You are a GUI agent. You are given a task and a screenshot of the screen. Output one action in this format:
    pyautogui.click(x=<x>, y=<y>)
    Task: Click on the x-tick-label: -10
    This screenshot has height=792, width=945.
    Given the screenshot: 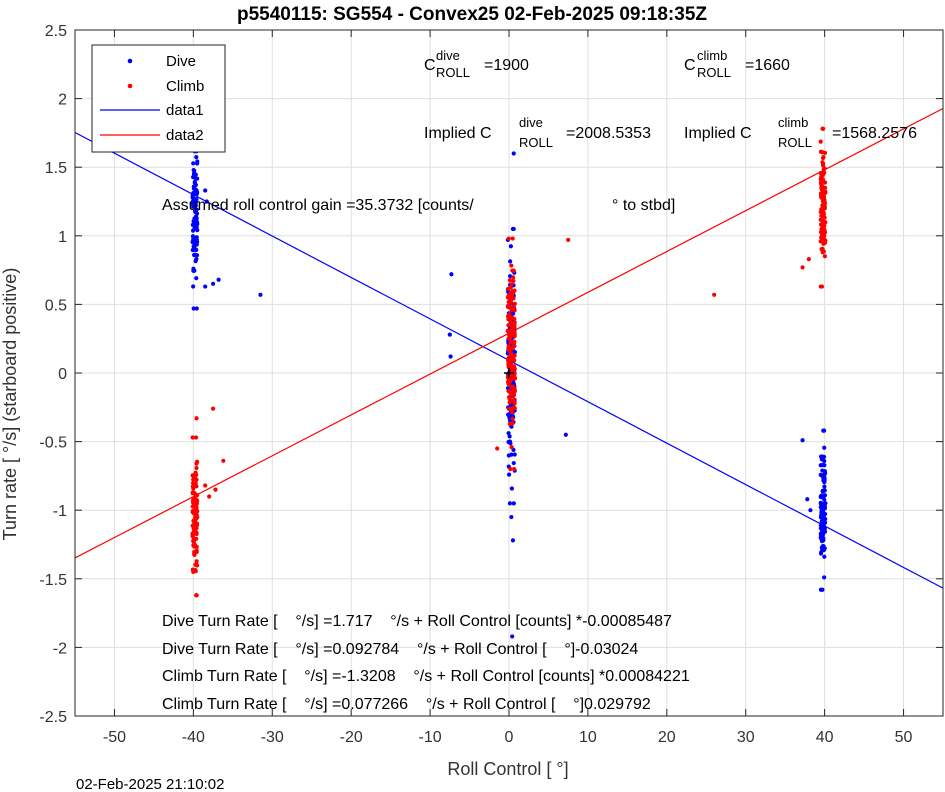 What is the action you would take?
    pyautogui.click(x=430, y=737)
    